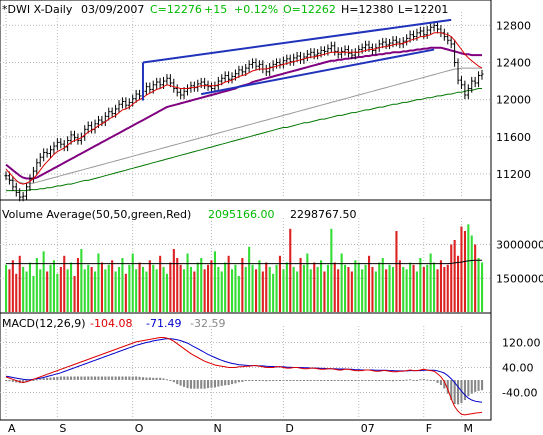  What do you see at coordinates (519, 245) in the screenshot?
I see `volume-tick-label: 3000000` at bounding box center [519, 245].